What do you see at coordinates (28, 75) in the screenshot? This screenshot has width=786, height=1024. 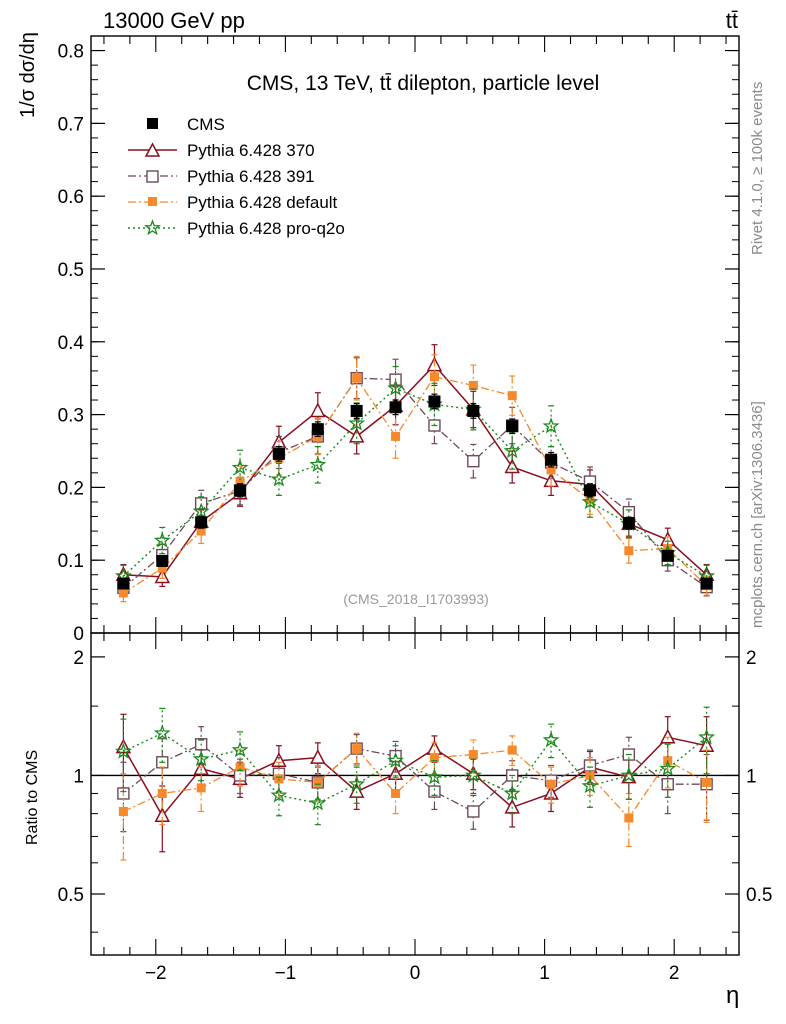 I see `main-y-axis-label: 1/σ dσ/dη` at bounding box center [28, 75].